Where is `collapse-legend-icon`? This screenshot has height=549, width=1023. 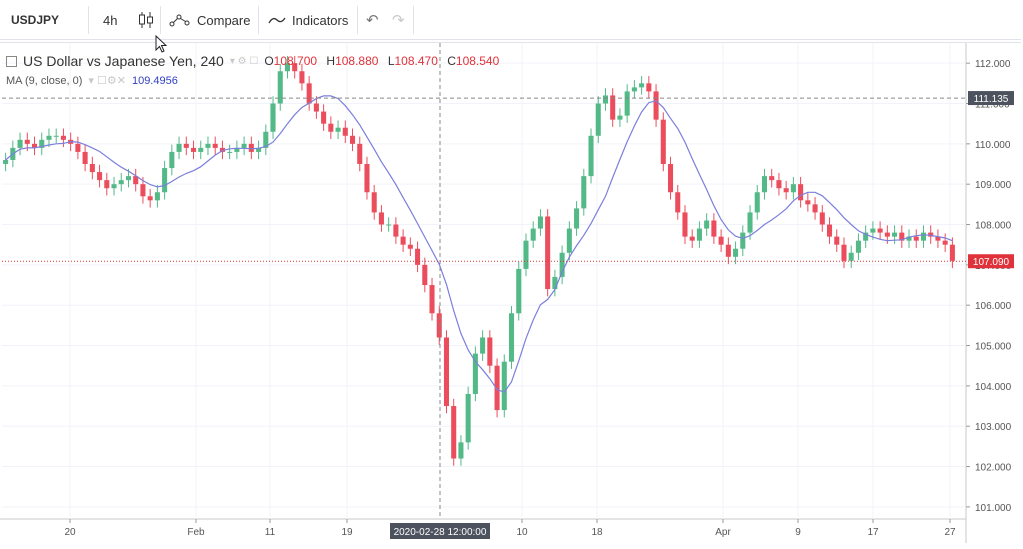 collapse-legend-icon is located at coordinates (11, 61).